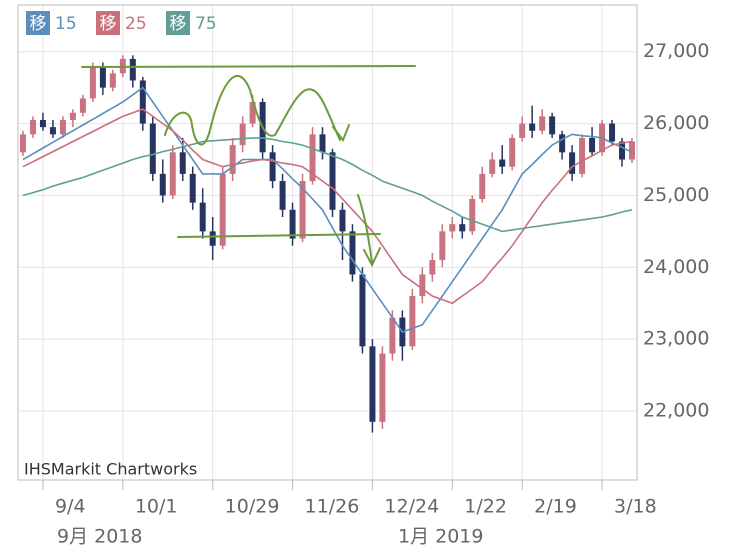  I want to click on y-tick-label: 23,000, so click(676, 339).